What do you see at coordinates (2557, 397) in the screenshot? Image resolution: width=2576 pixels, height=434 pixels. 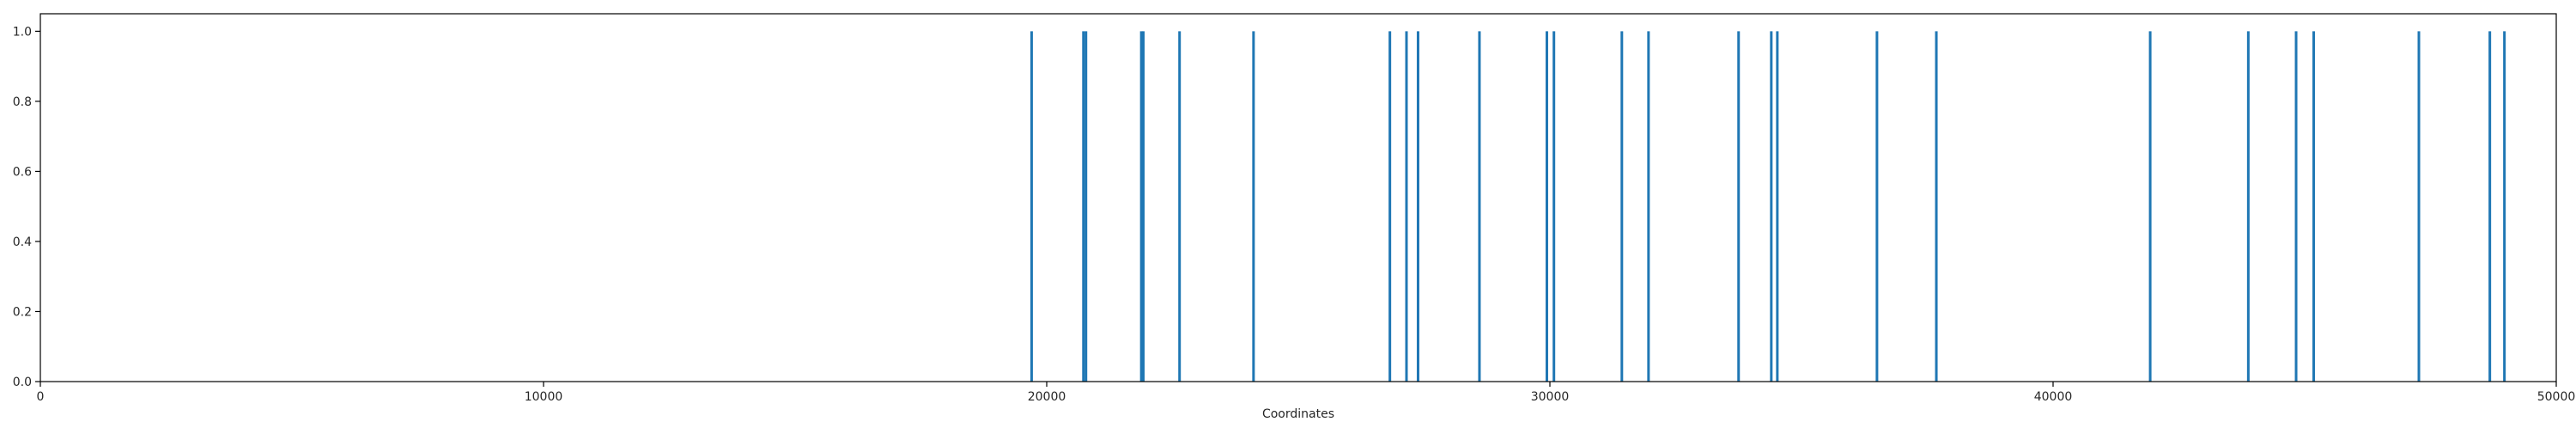 I see `x-tick-label: 50000` at bounding box center [2557, 397].